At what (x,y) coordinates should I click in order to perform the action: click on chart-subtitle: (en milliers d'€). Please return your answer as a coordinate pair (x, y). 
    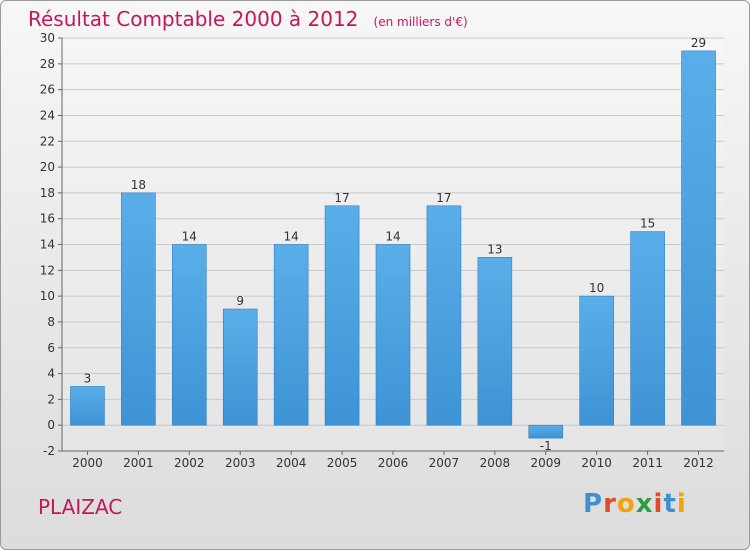
    Looking at the image, I should click on (420, 22).